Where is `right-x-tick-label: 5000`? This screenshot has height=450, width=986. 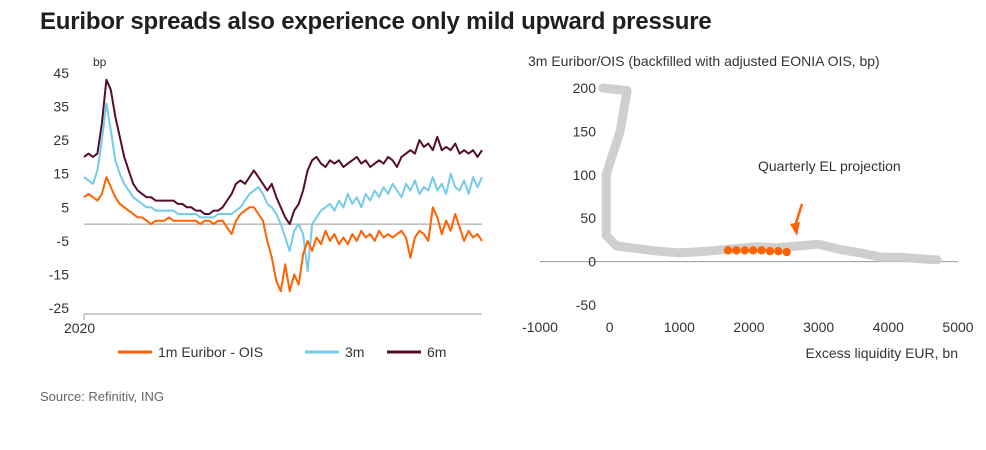 right-x-tick-label: 5000 is located at coordinates (957, 327).